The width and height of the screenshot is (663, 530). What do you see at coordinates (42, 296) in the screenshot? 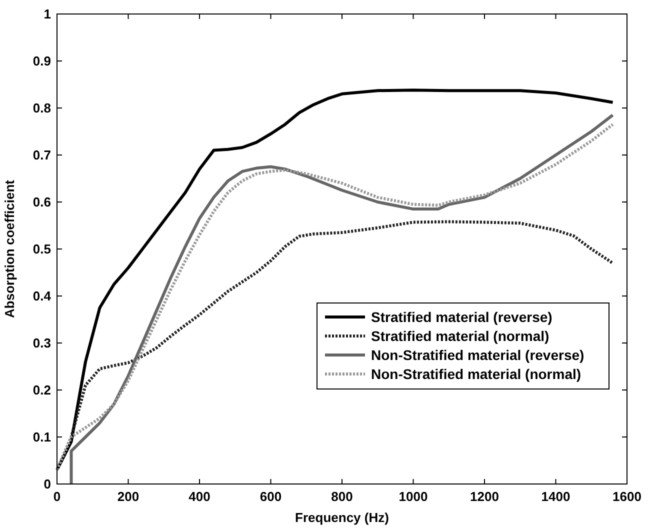
I see `y-tick-label: 0.4` at bounding box center [42, 296].